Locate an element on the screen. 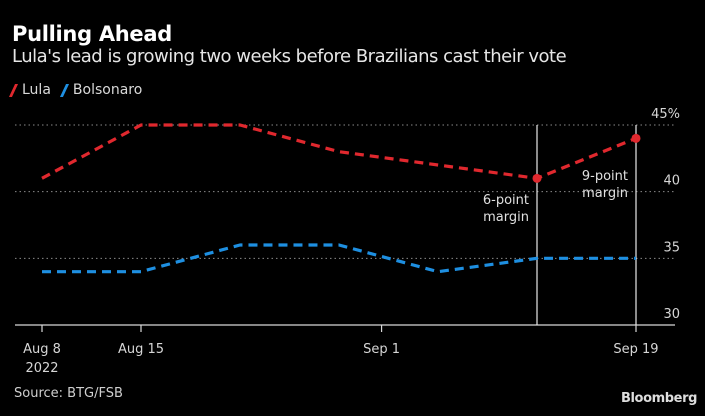 This screenshot has width=705, height=416. y-tick-label-35: 35 is located at coordinates (671, 247).